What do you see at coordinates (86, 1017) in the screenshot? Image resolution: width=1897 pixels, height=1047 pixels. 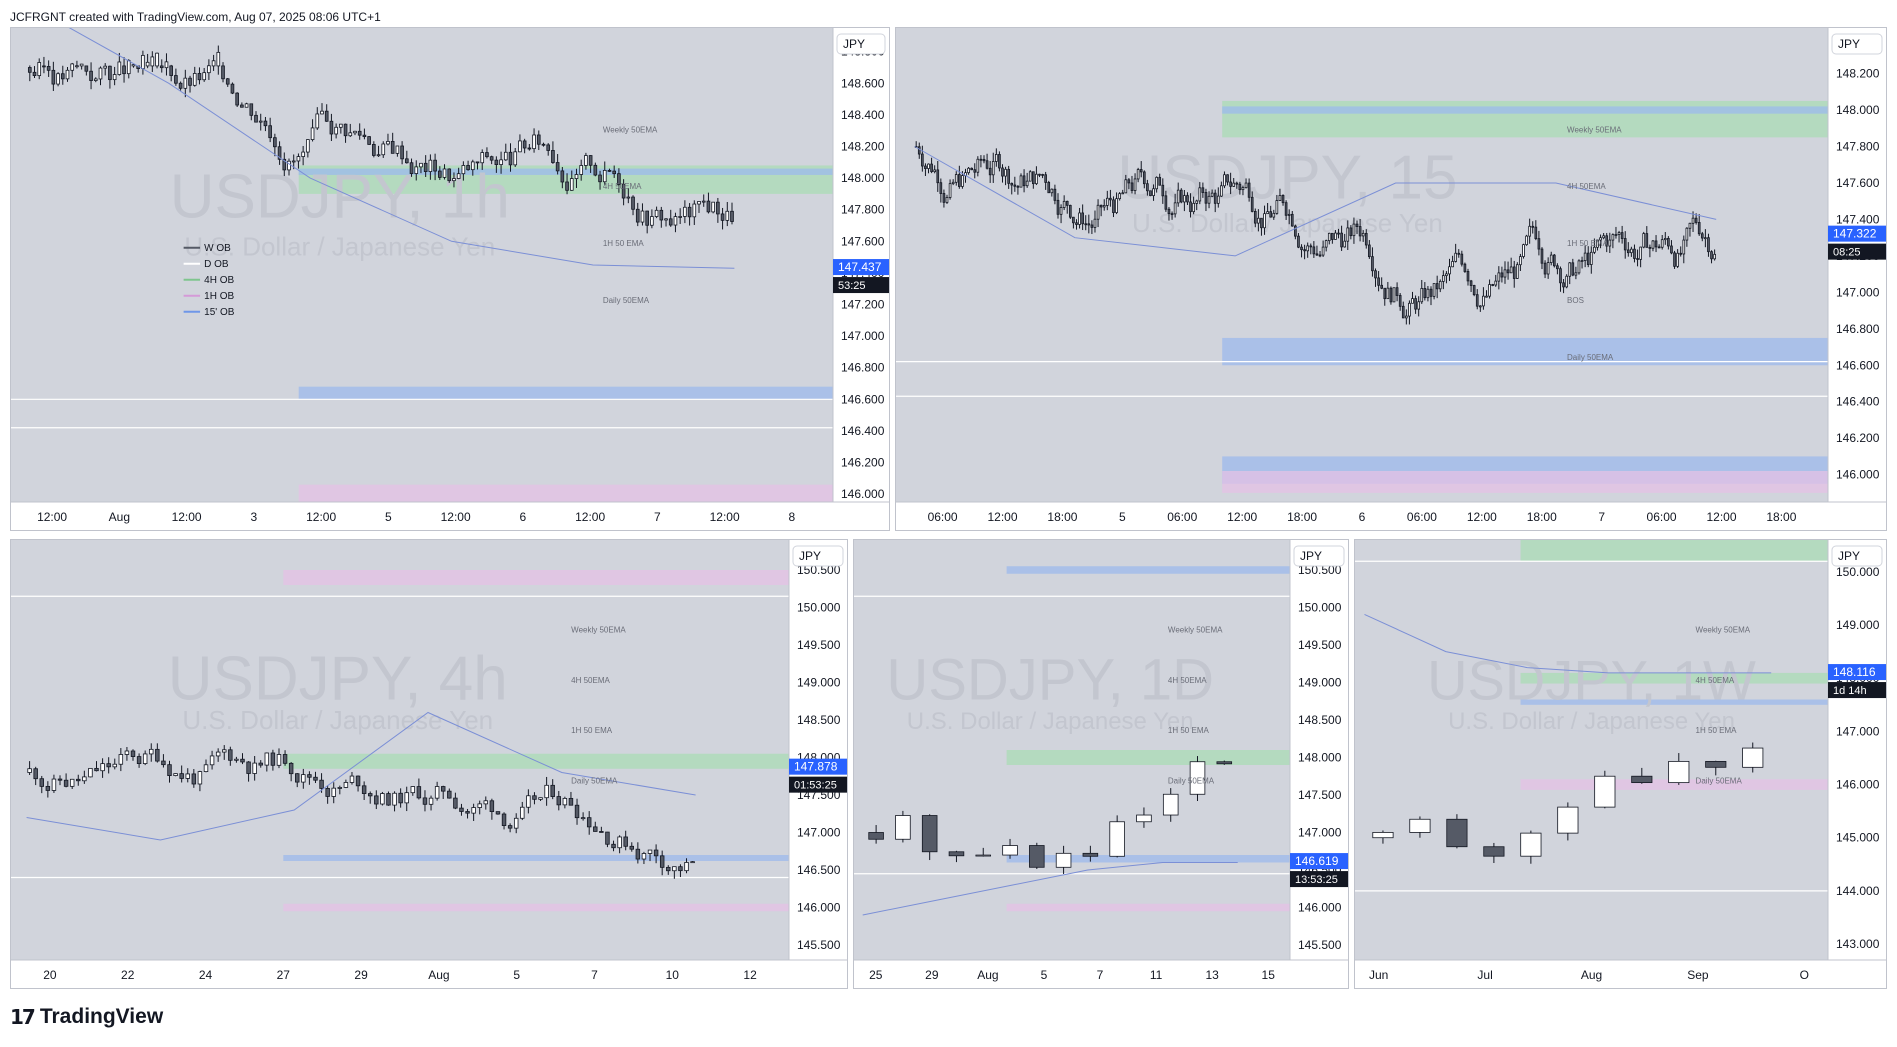 I see `tradingview-brand: 17 TradingView` at bounding box center [86, 1017].